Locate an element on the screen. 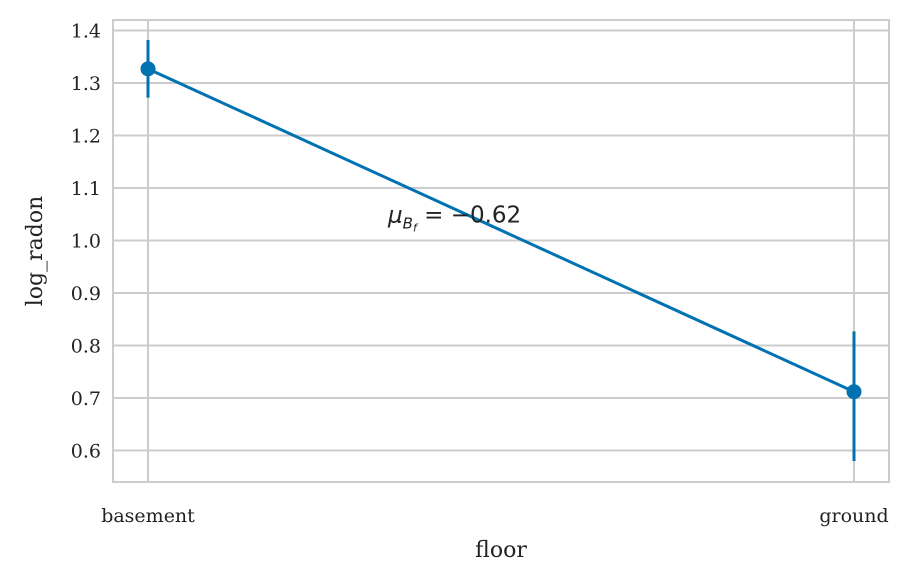 The height and width of the screenshot is (587, 912). y-tick-label: 1.1 is located at coordinates (86, 189).